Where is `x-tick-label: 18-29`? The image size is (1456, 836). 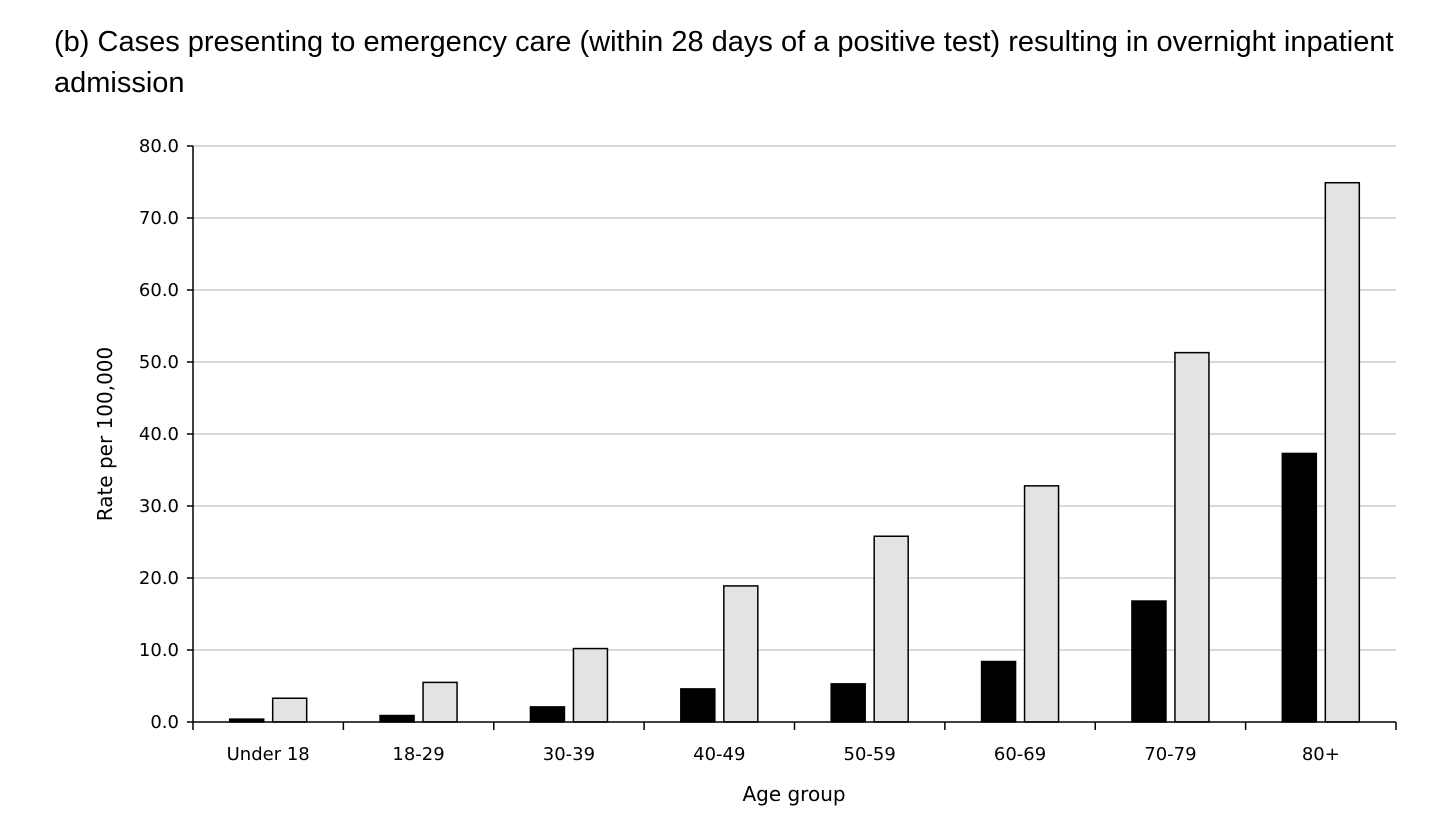
x-tick-label: 18-29 is located at coordinates (418, 754).